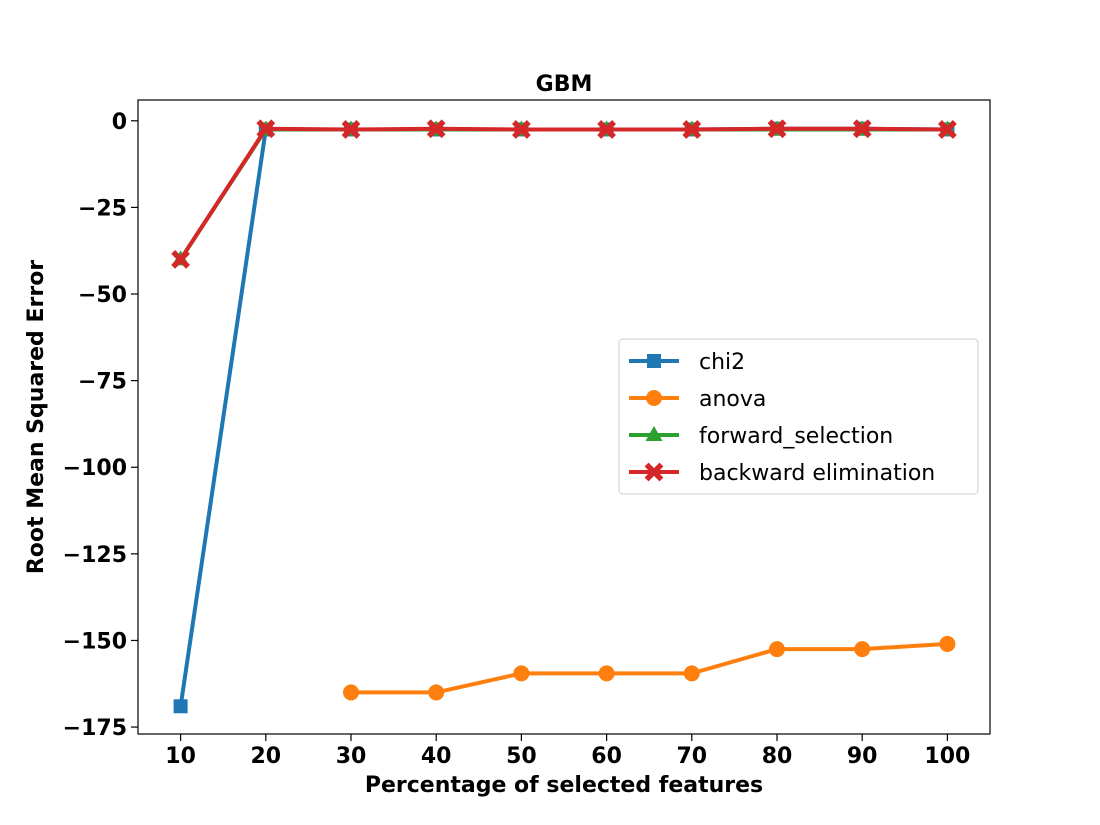  I want to click on legend-label: anova, so click(732, 399).